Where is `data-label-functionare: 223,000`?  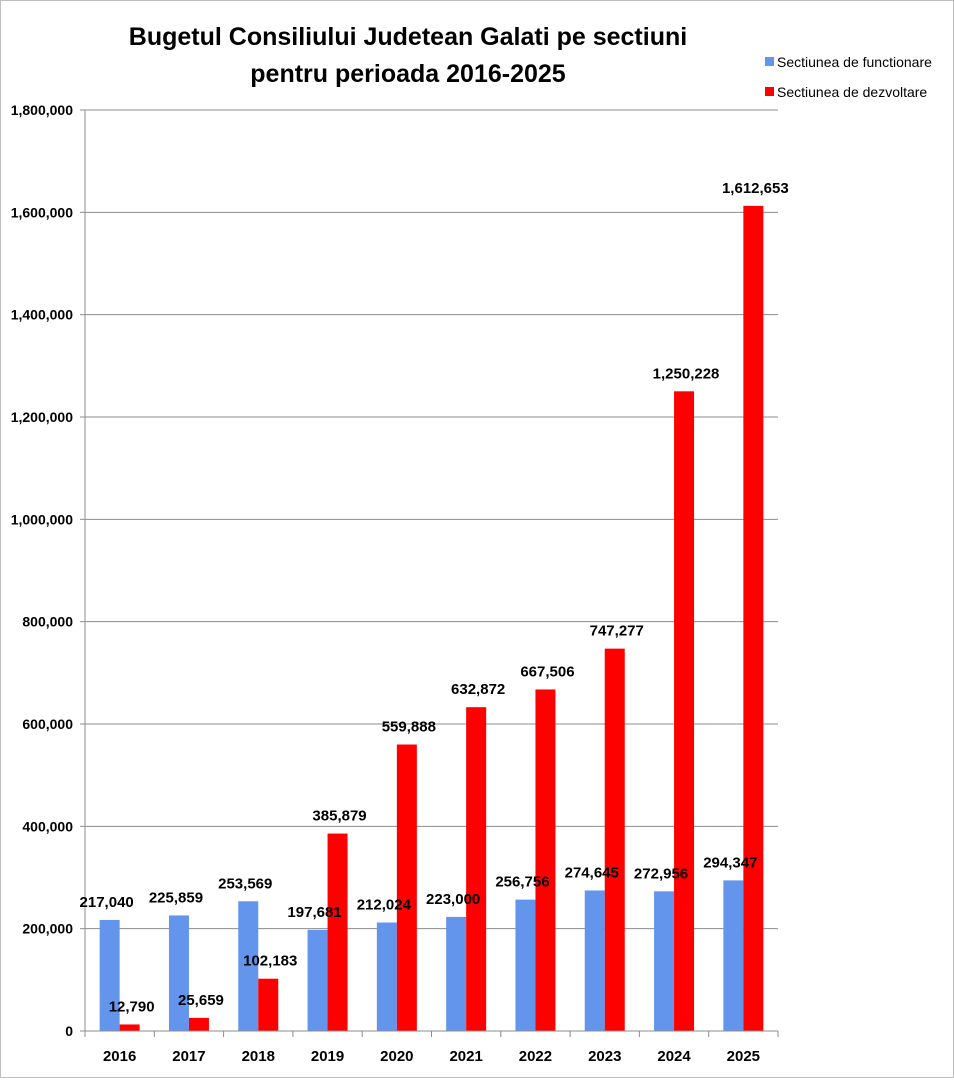
data-label-functionare: 223,000 is located at coordinates (453, 899).